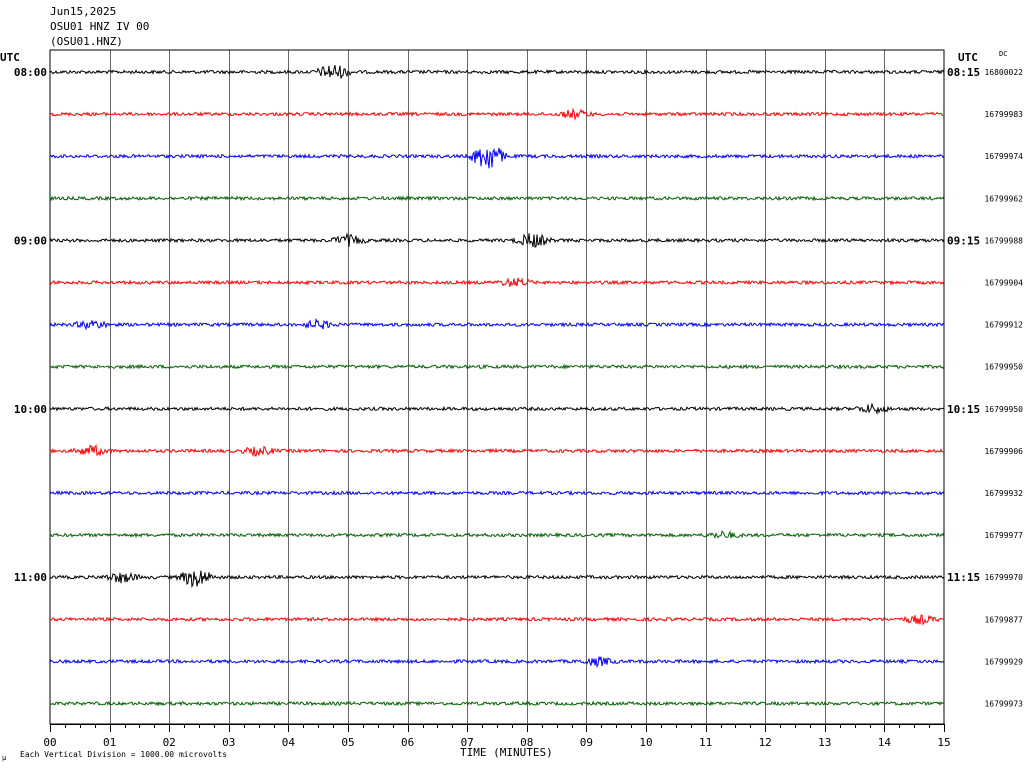  Describe the element at coordinates (526, 742) in the screenshot. I see `x-tick-label: 08` at that location.